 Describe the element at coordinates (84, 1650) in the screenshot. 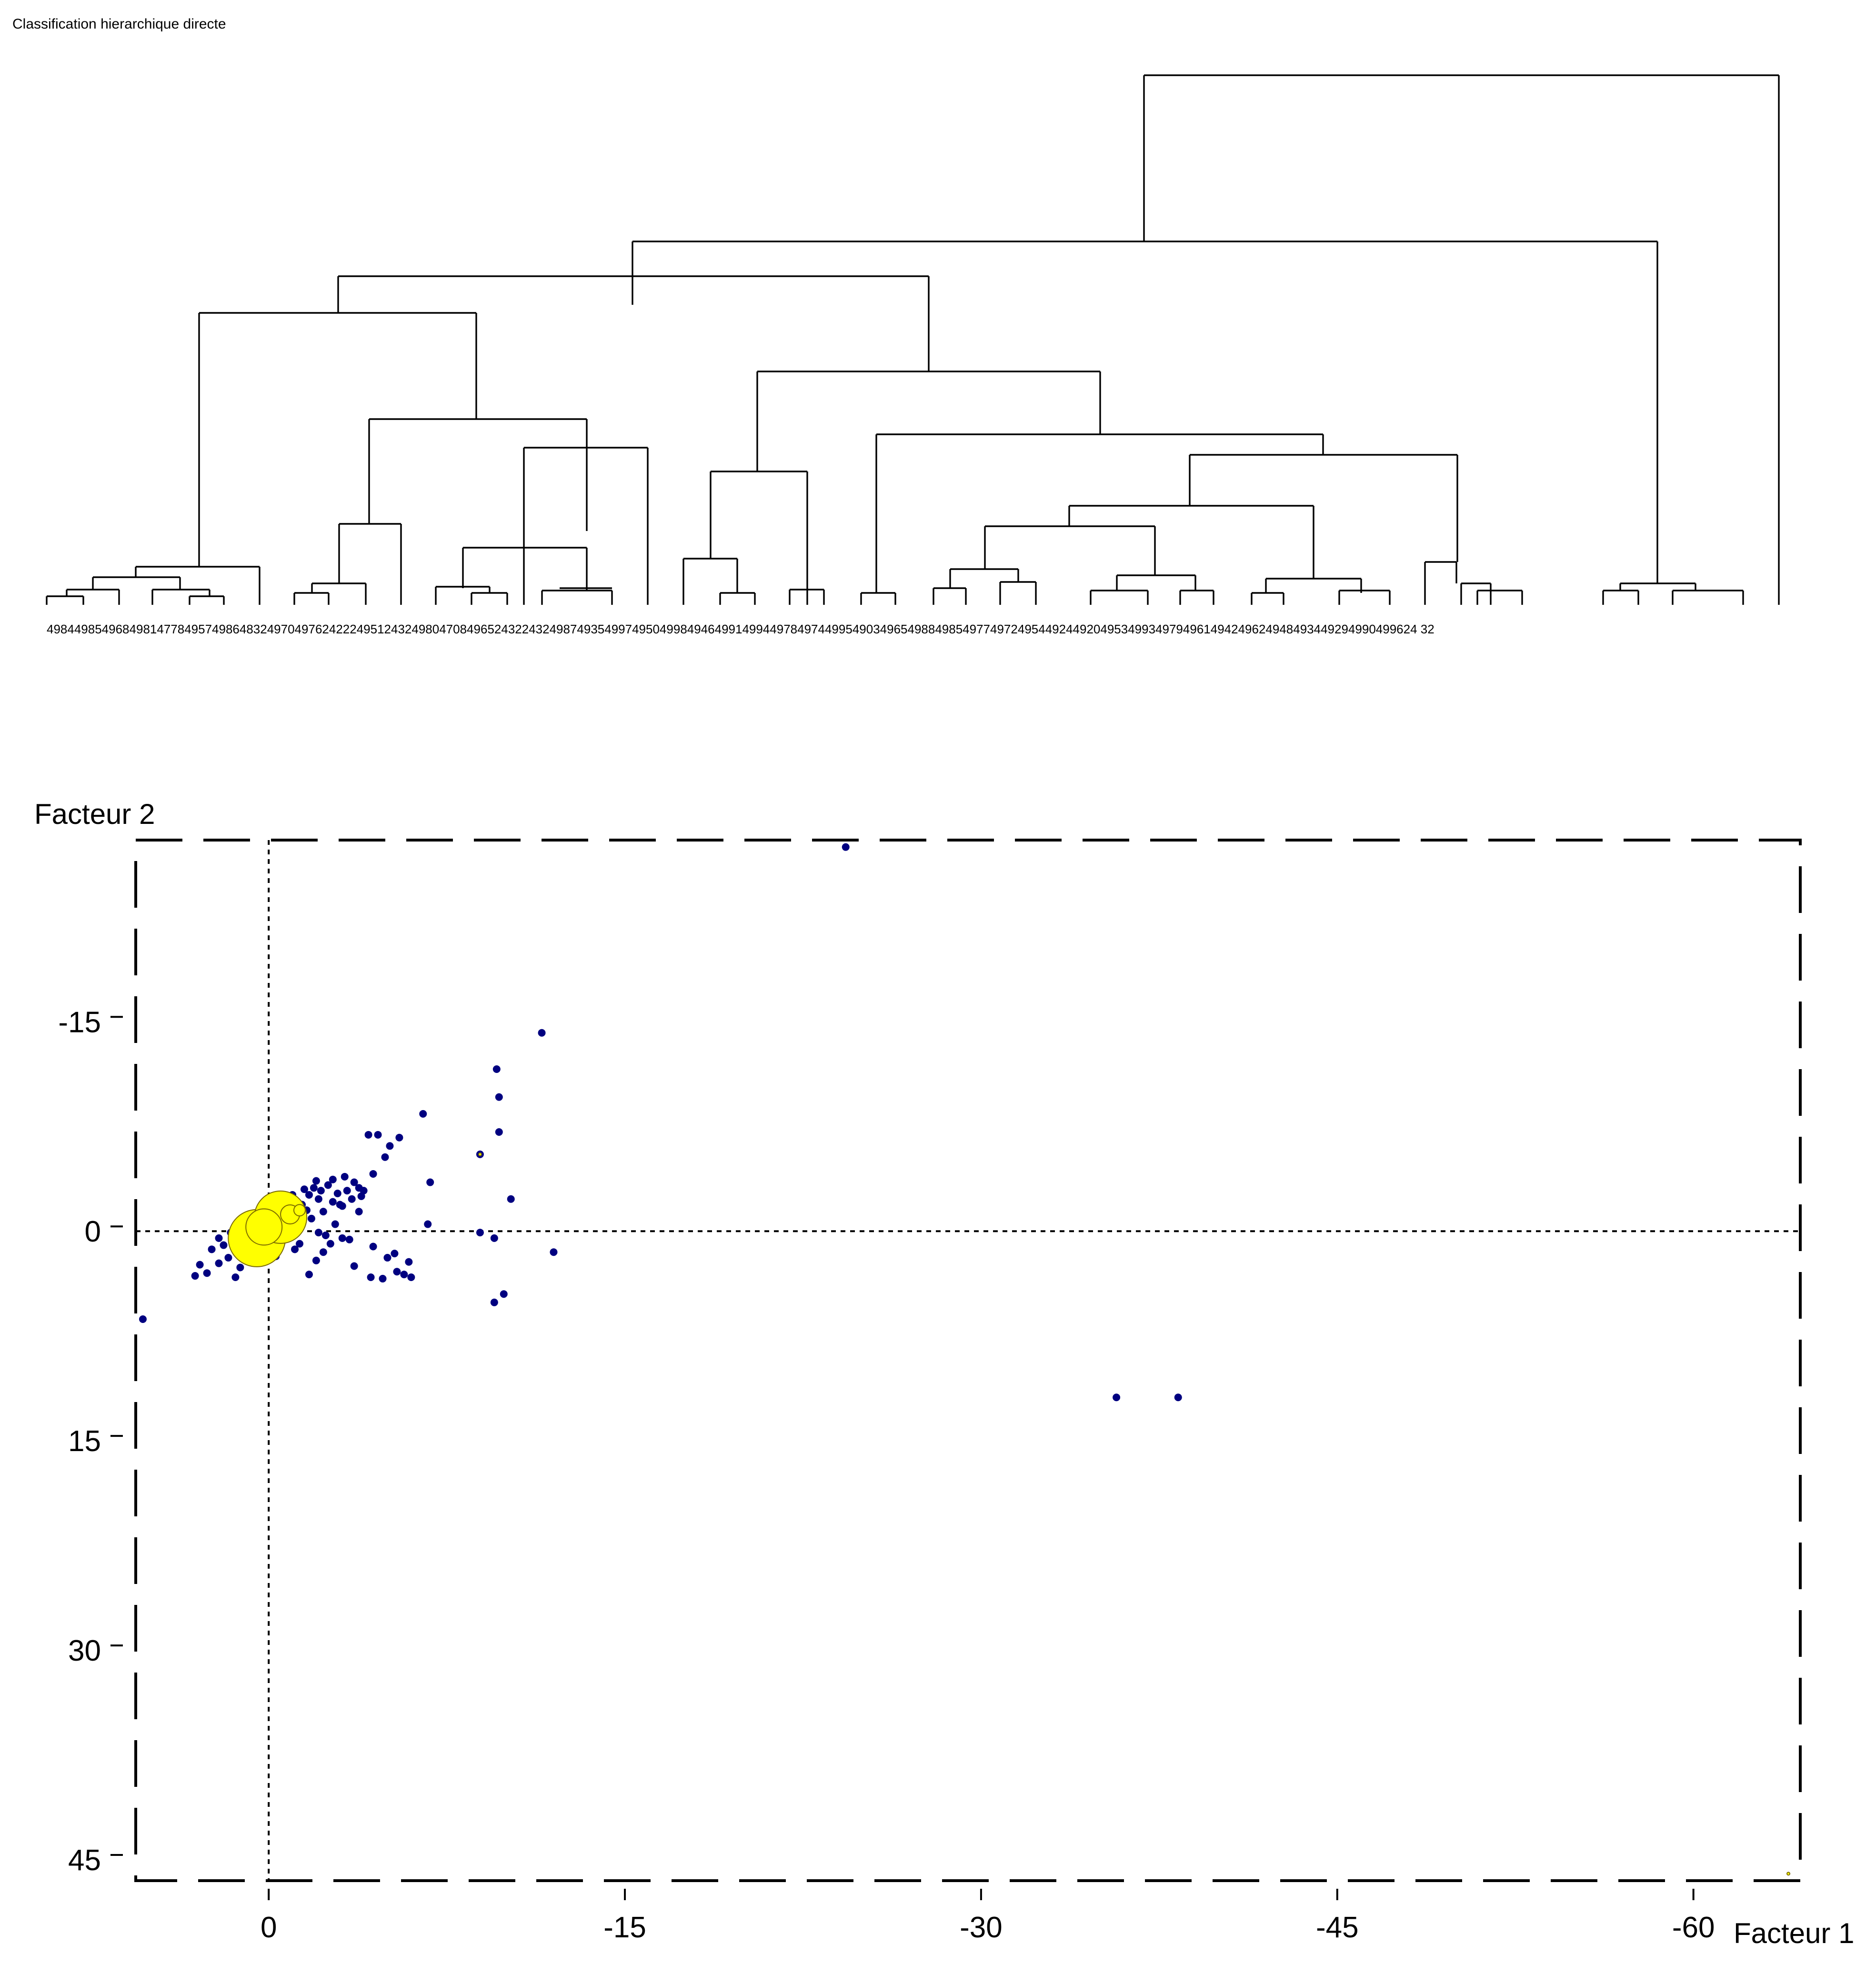

I see `y-tick-label: 30` at that location.